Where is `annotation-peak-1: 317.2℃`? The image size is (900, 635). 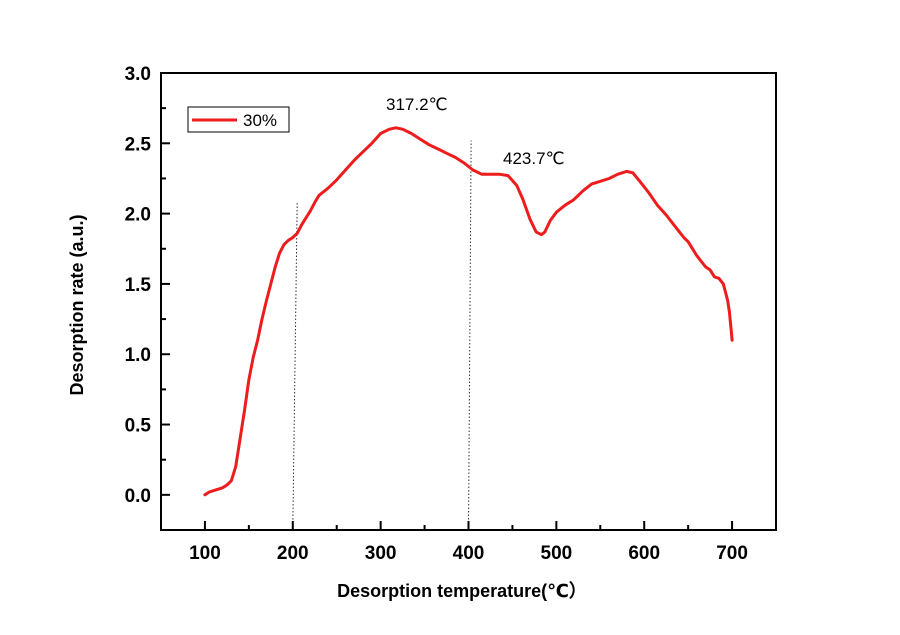 annotation-peak-1: 317.2℃ is located at coordinates (417, 104).